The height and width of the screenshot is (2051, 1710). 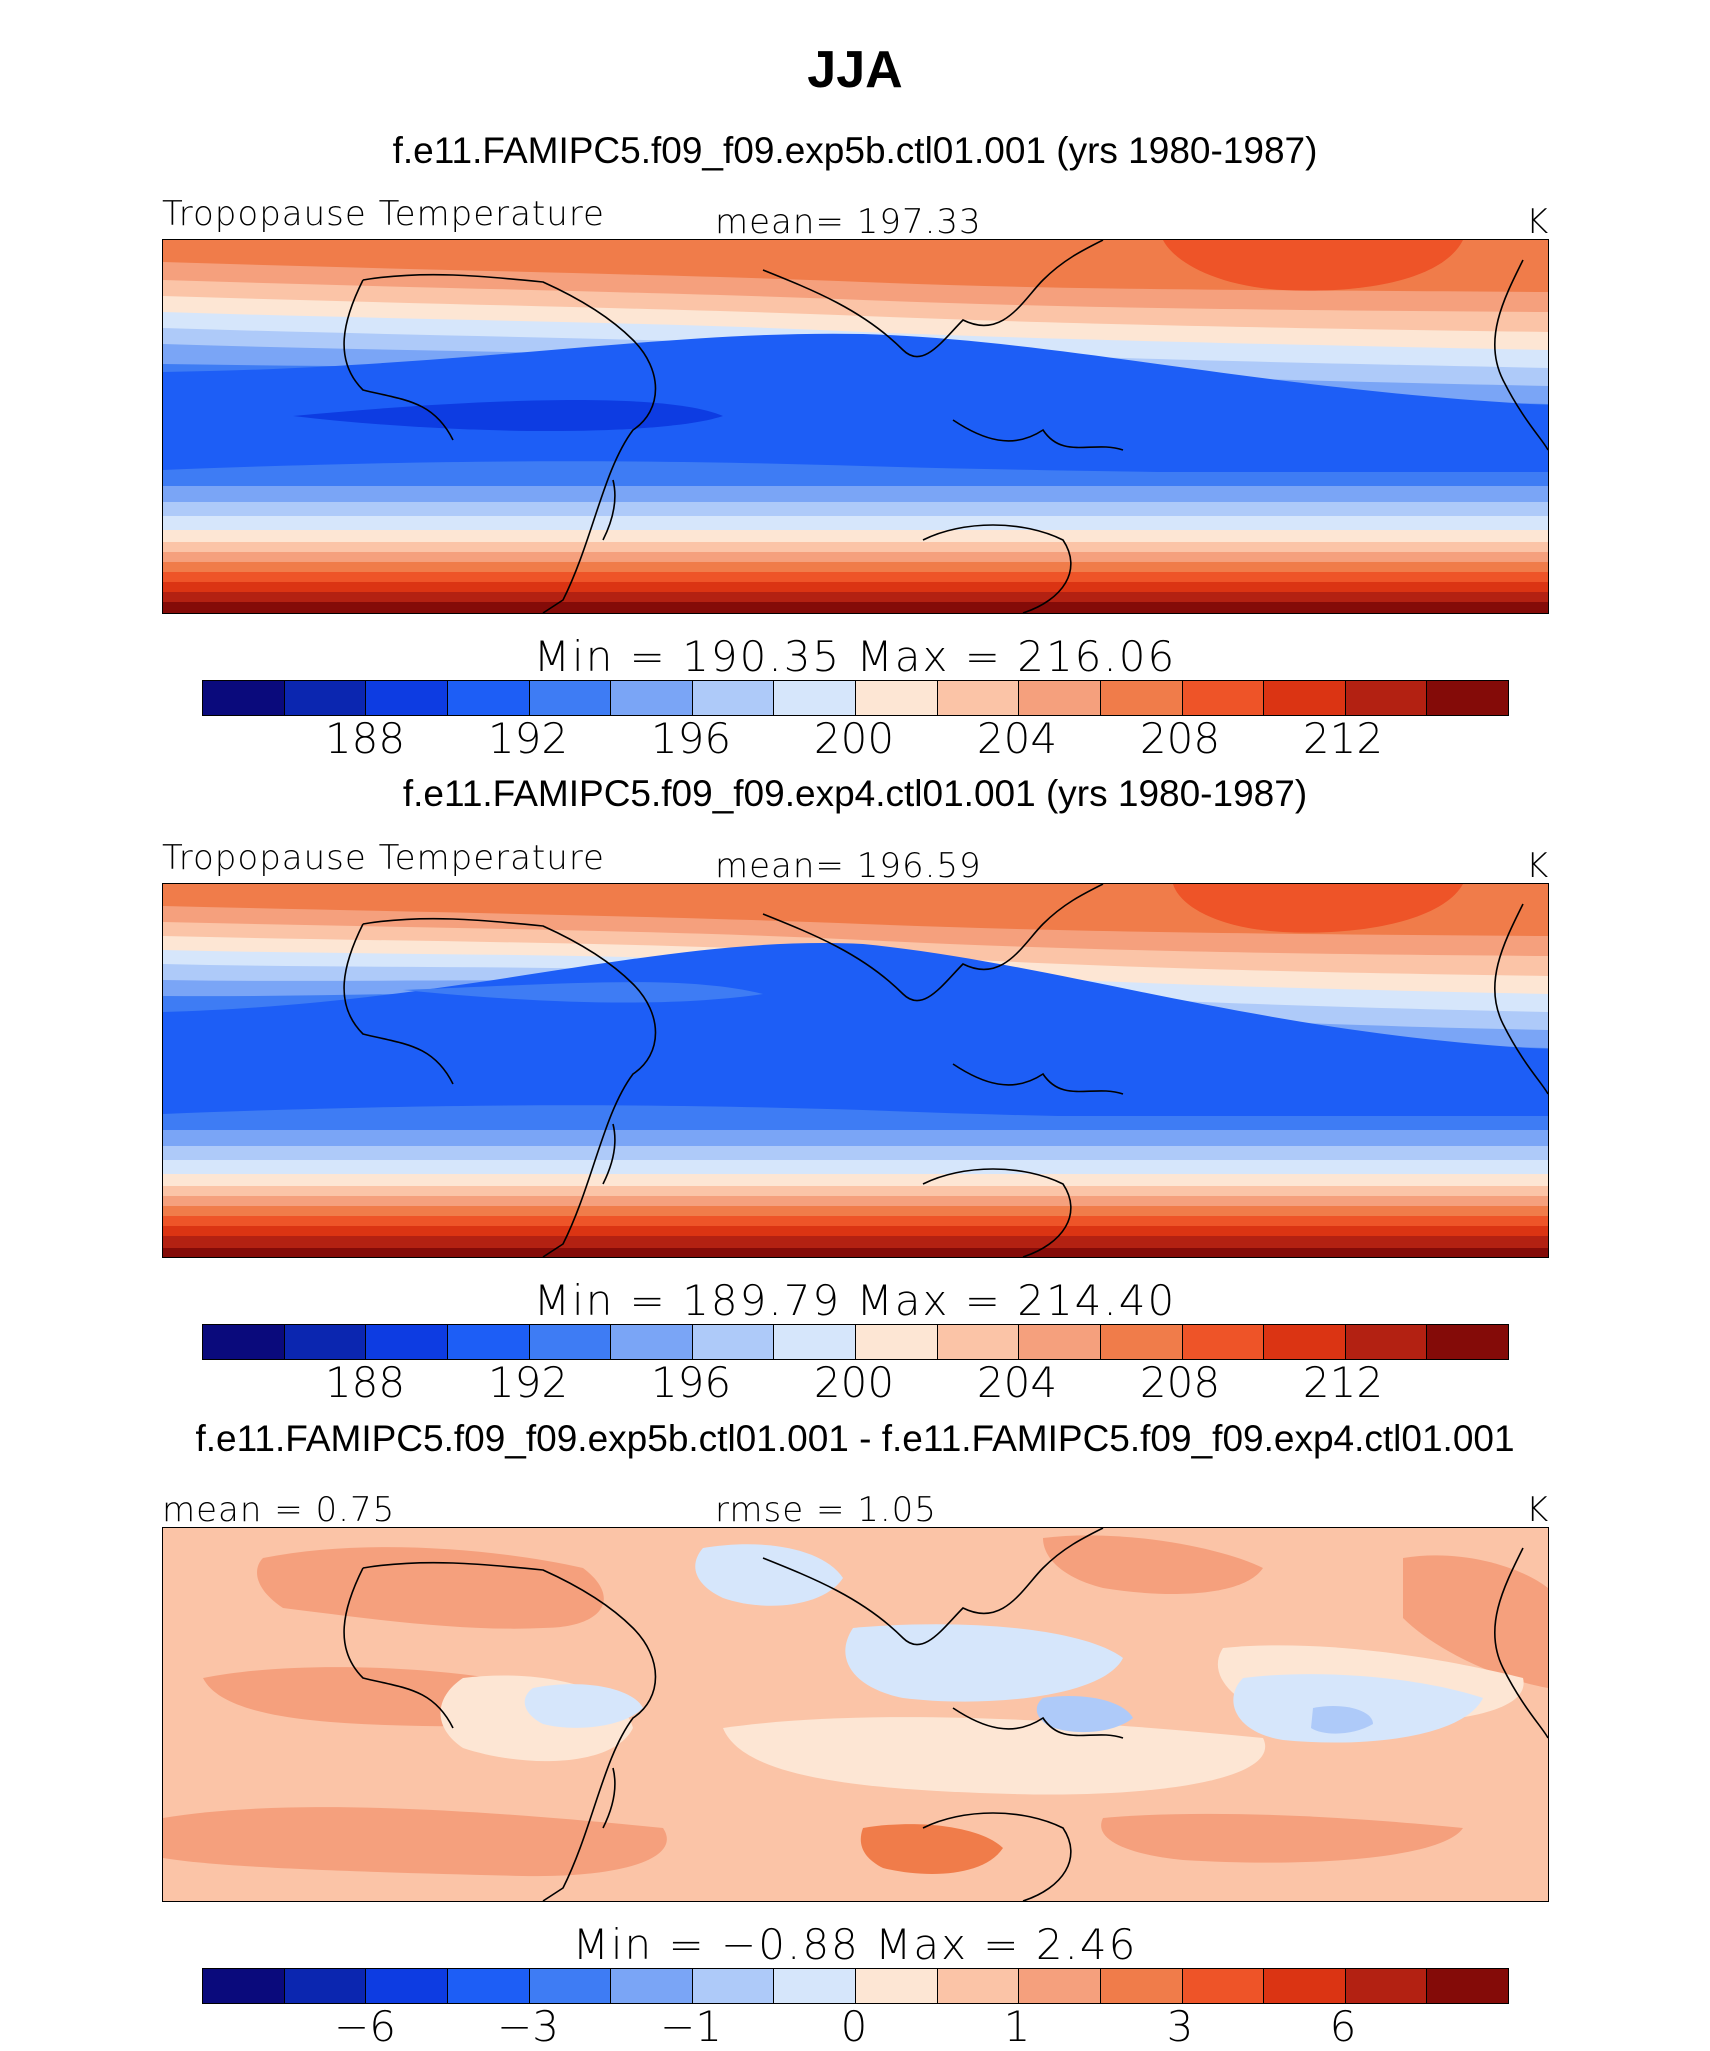 I want to click on panel1-band-core, so click(x=855, y=406).